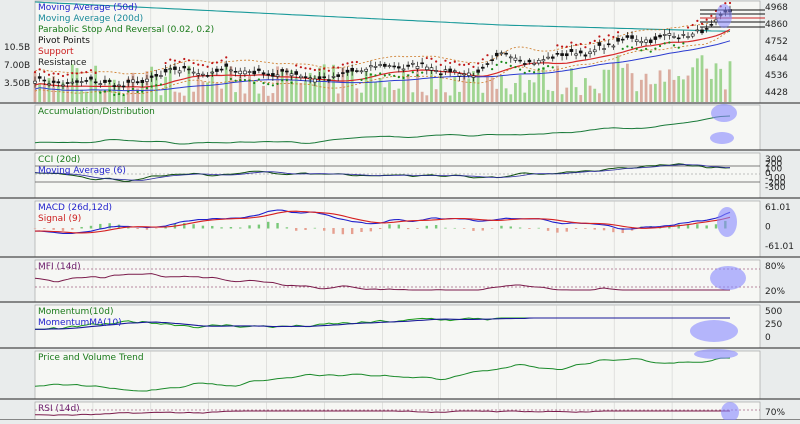  Describe the element at coordinates (716, 354) in the screenshot. I see `highlight-ellipse` at that location.